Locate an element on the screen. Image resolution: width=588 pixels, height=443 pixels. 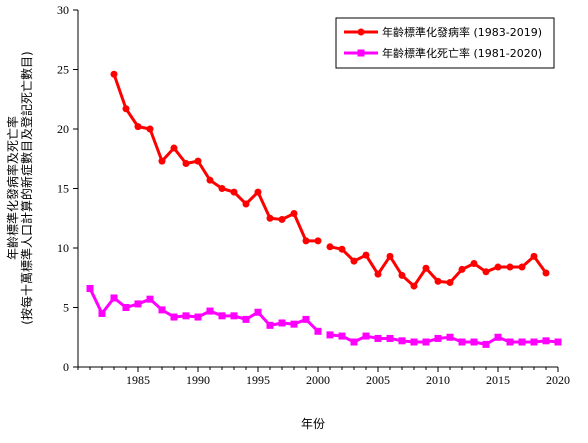
y-tick-label: 30 is located at coordinates (63, 10).